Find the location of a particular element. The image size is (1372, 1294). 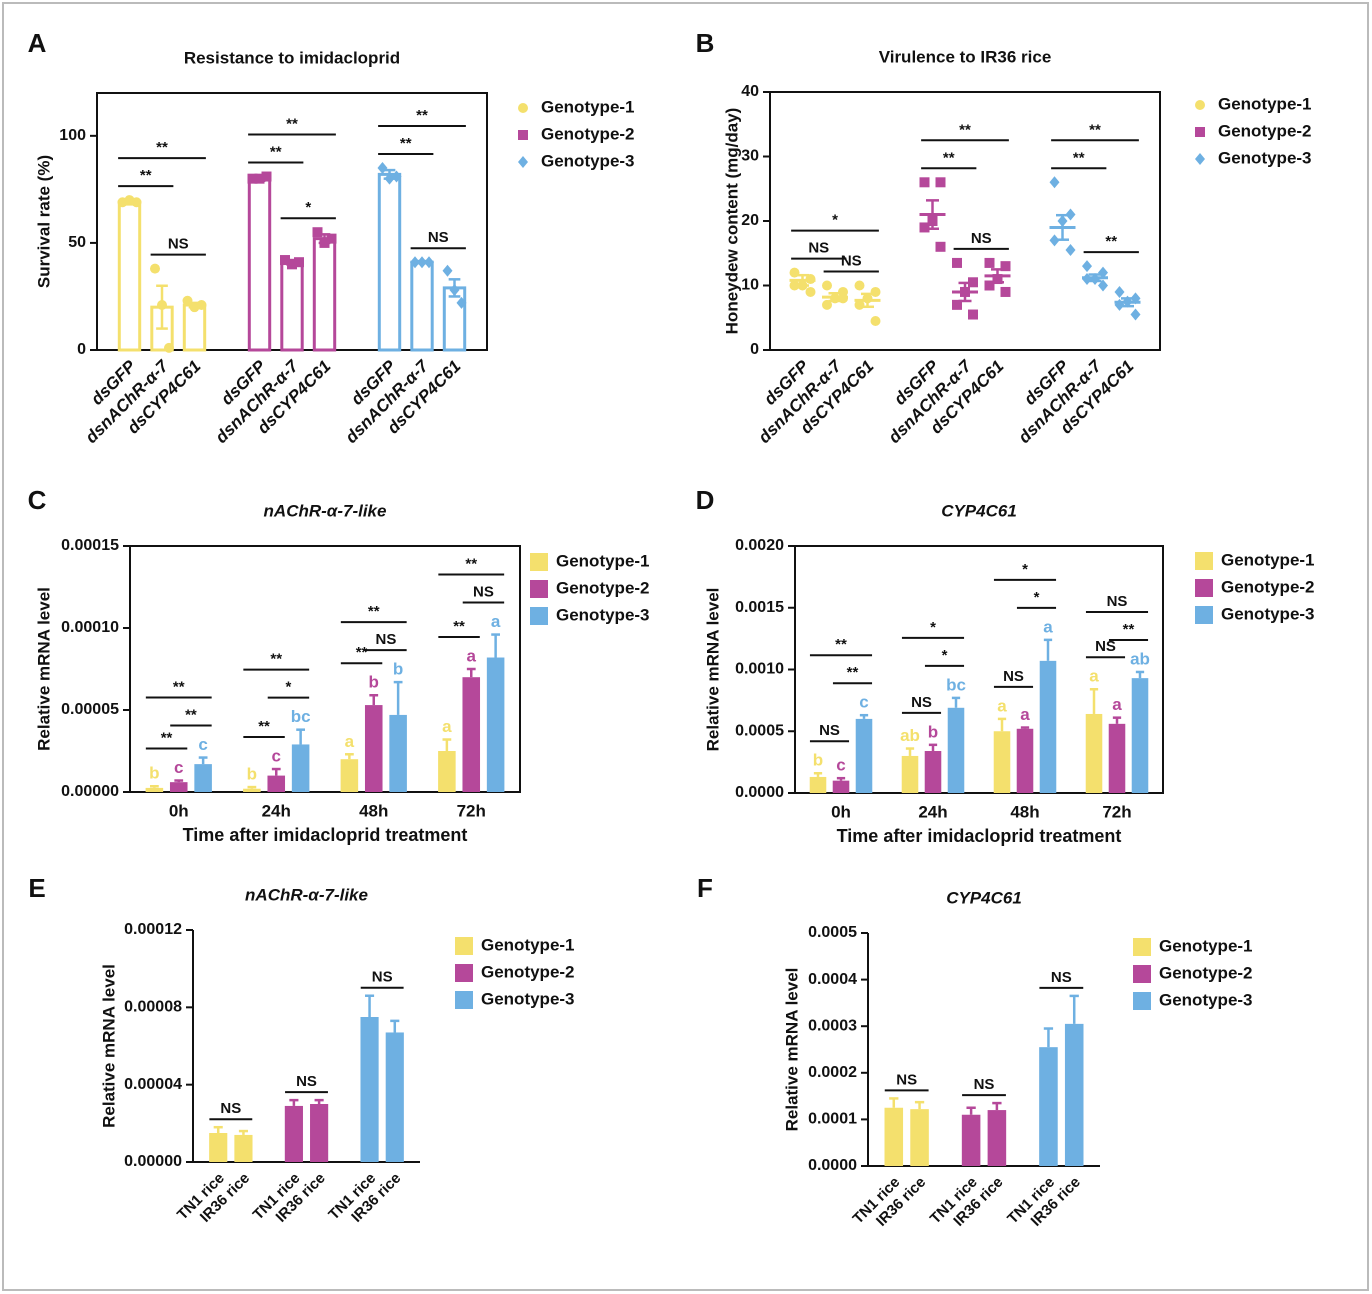

chart-title: CYP4C61 is located at coordinates (984, 897).